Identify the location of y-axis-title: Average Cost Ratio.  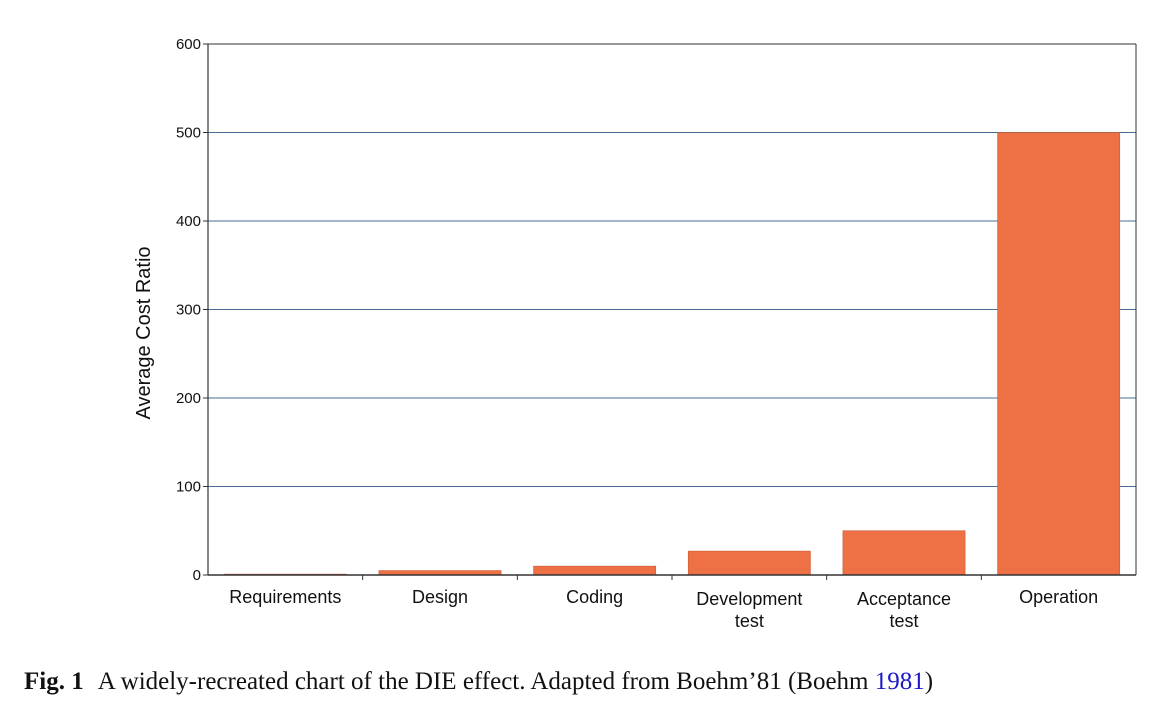
(144, 332).